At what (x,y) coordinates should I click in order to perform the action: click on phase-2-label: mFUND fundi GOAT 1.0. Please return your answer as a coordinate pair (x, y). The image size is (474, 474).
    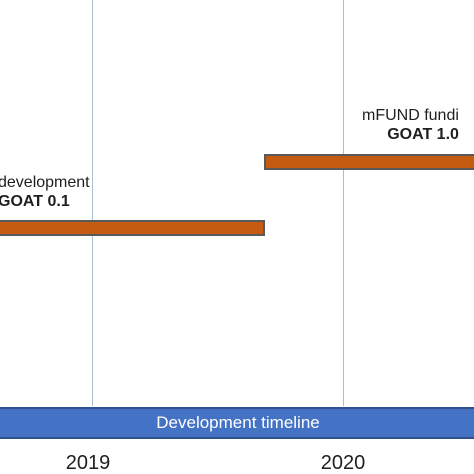
    Looking at the image, I should click on (410, 125).